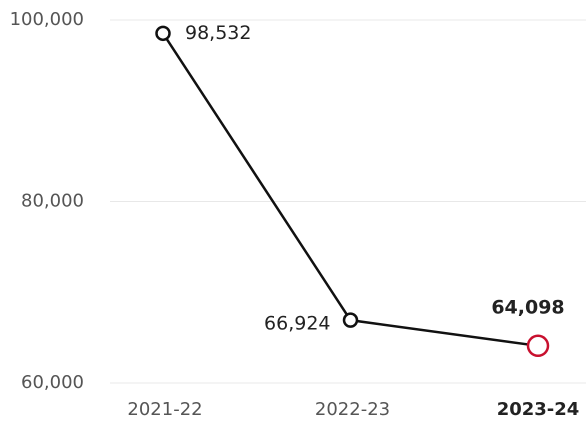 Image resolution: width=586 pixels, height=421 pixels. I want to click on data-label: 66,924, so click(297, 324).